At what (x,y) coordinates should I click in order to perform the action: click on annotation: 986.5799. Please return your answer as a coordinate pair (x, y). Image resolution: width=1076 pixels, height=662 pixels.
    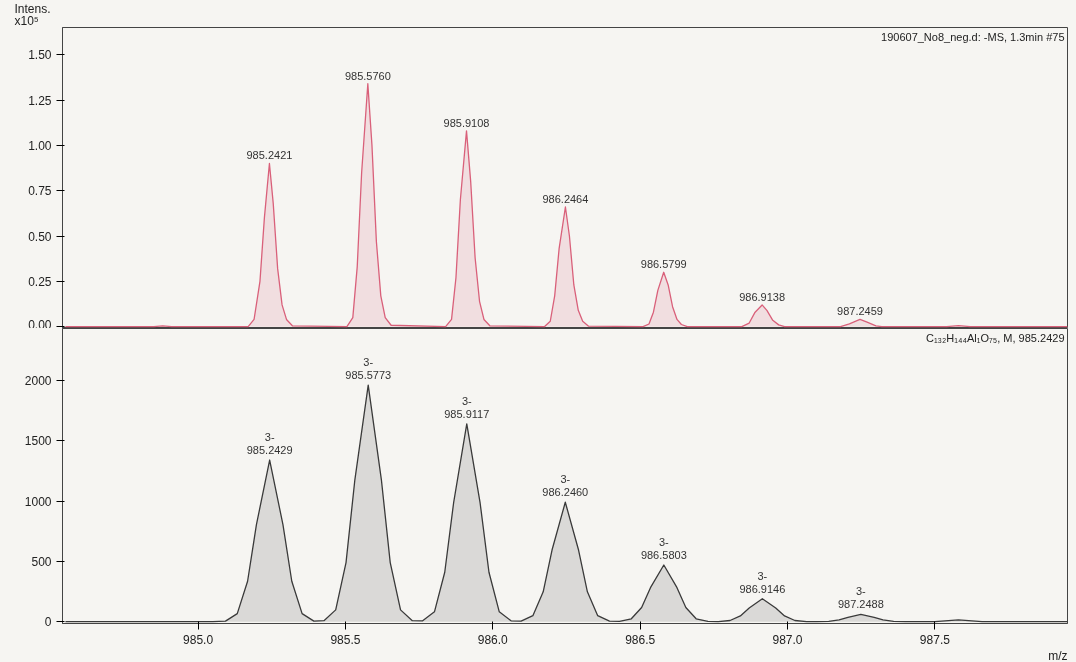
    Looking at the image, I should click on (663, 264).